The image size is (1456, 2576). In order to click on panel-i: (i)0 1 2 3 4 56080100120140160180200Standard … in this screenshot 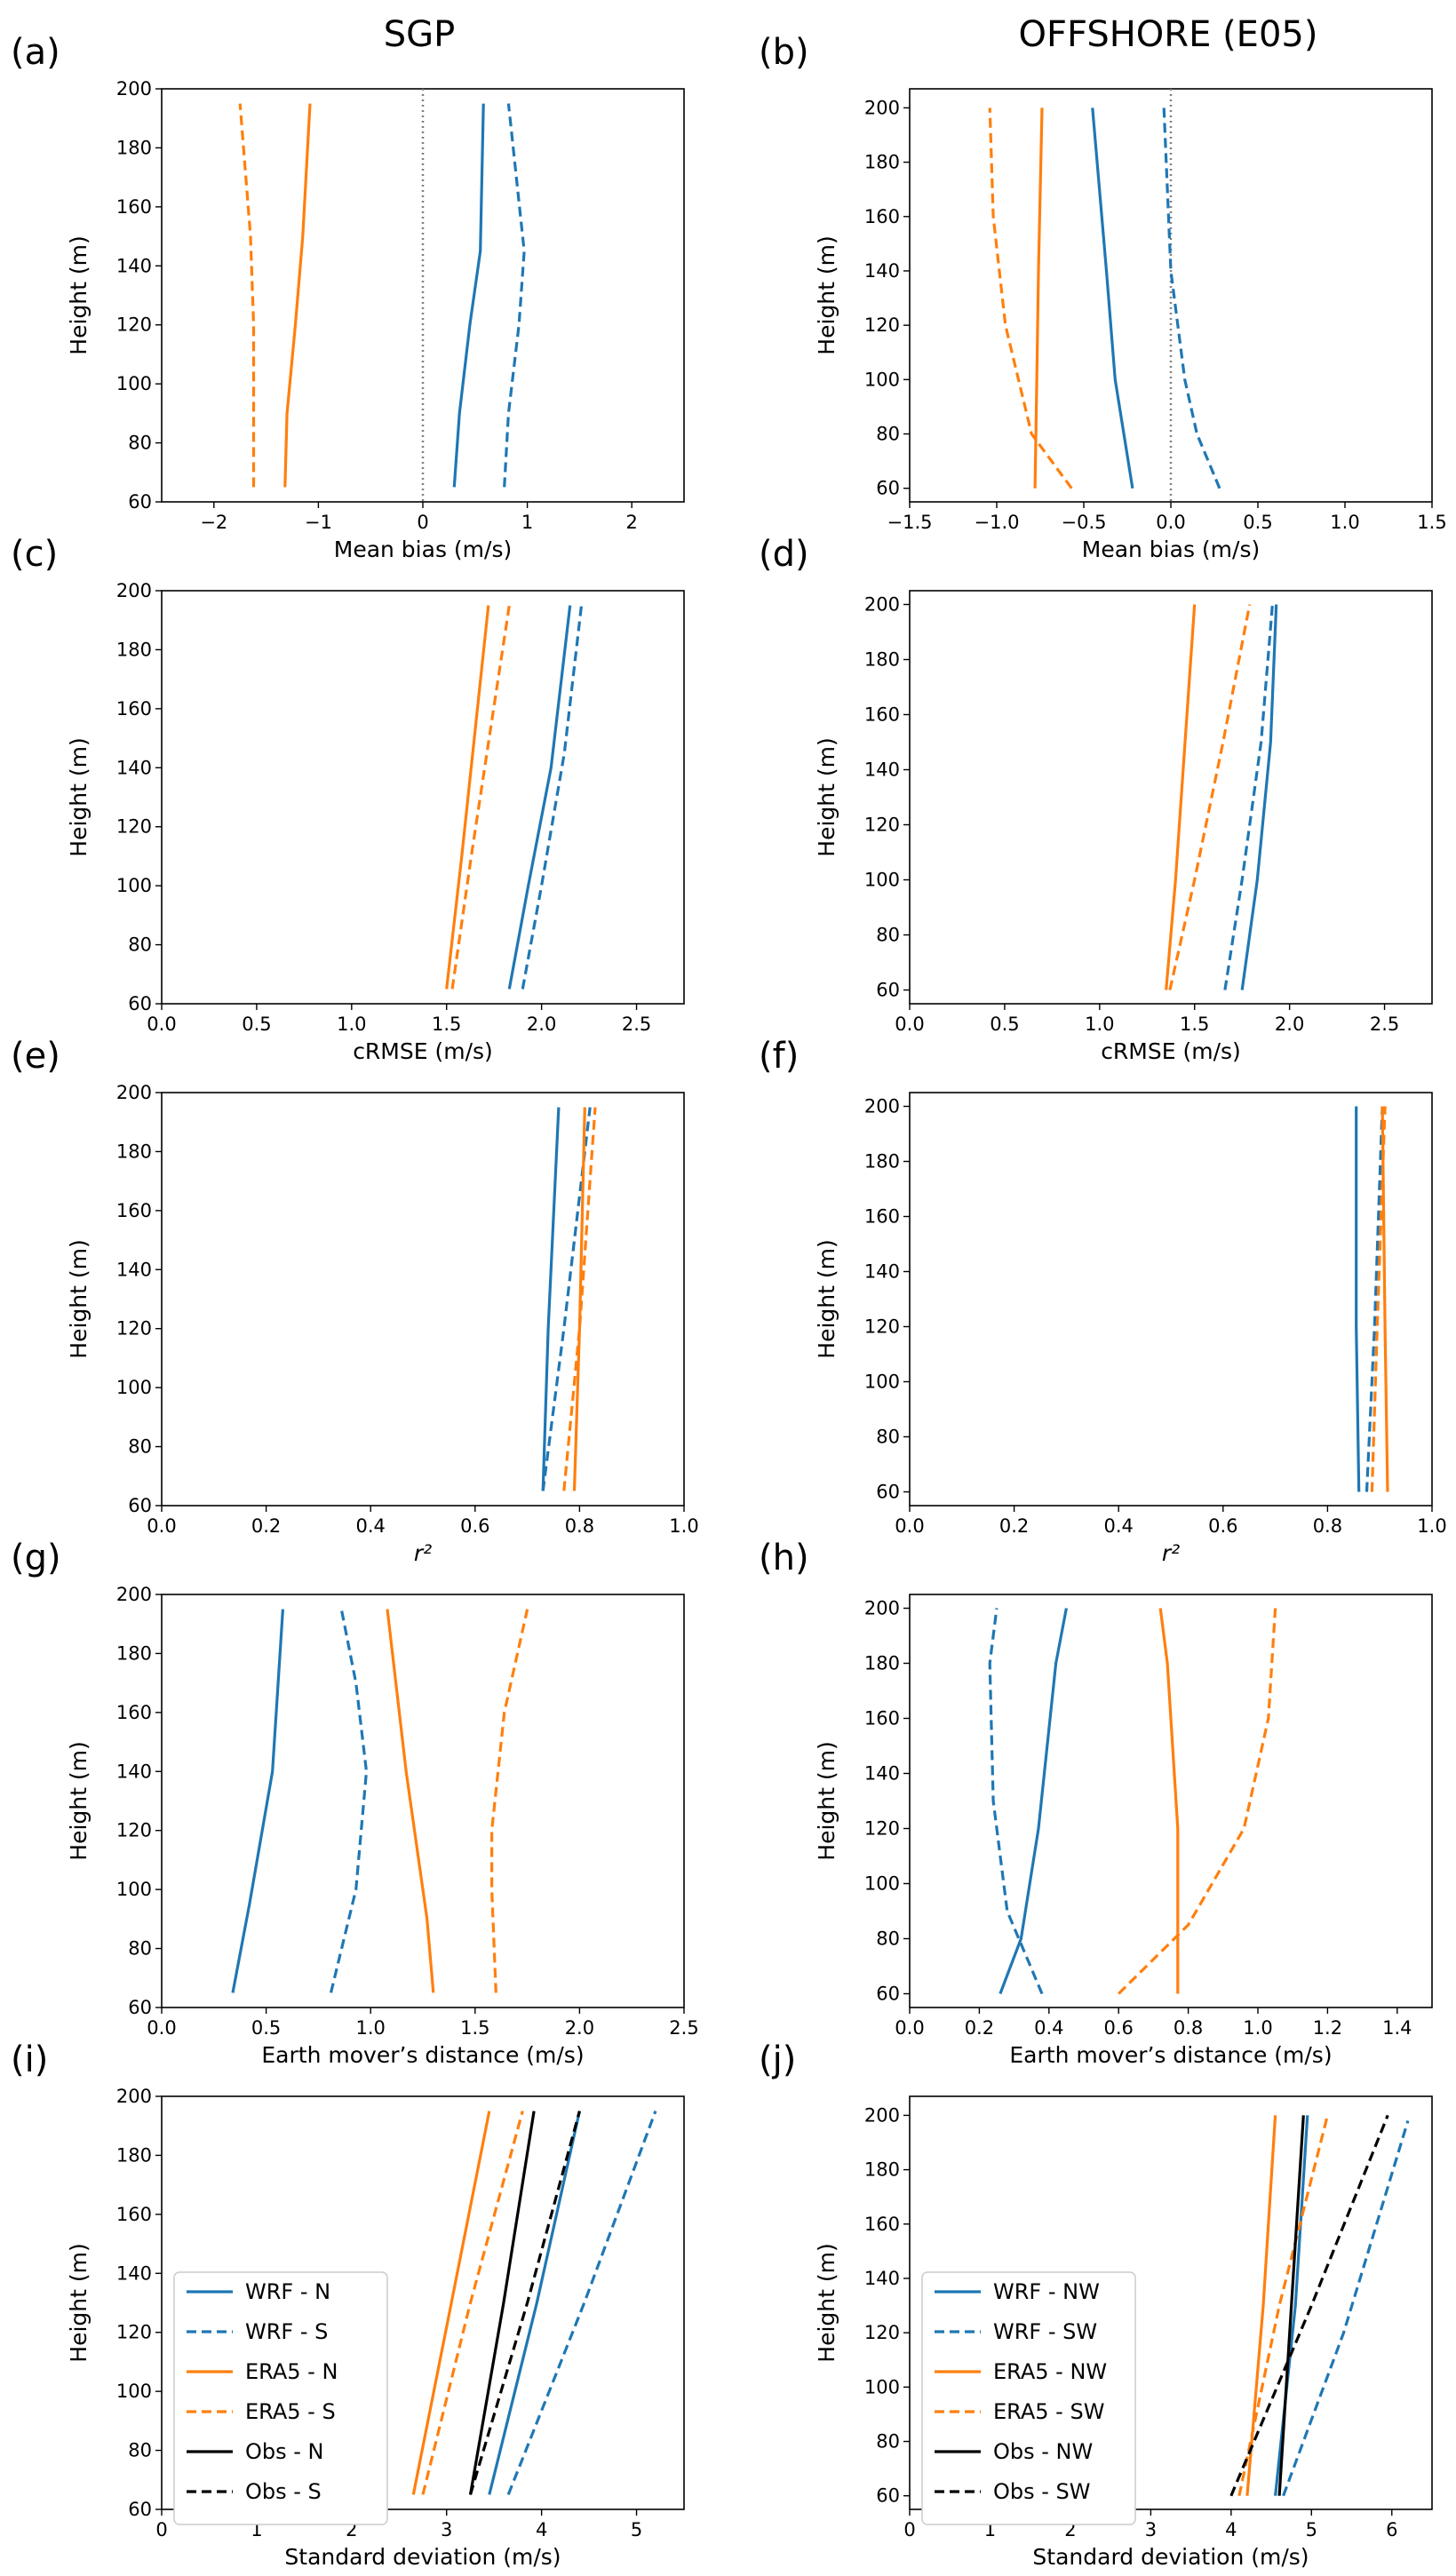, I will do `click(348, 2304)`.